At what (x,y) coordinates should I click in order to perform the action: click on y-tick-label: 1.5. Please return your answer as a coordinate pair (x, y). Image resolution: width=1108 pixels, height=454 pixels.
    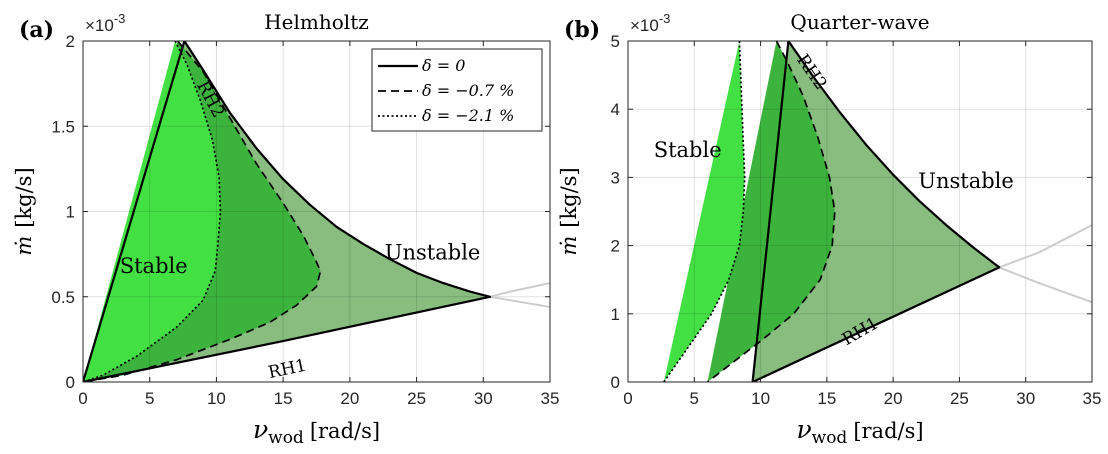
    Looking at the image, I should click on (63, 126).